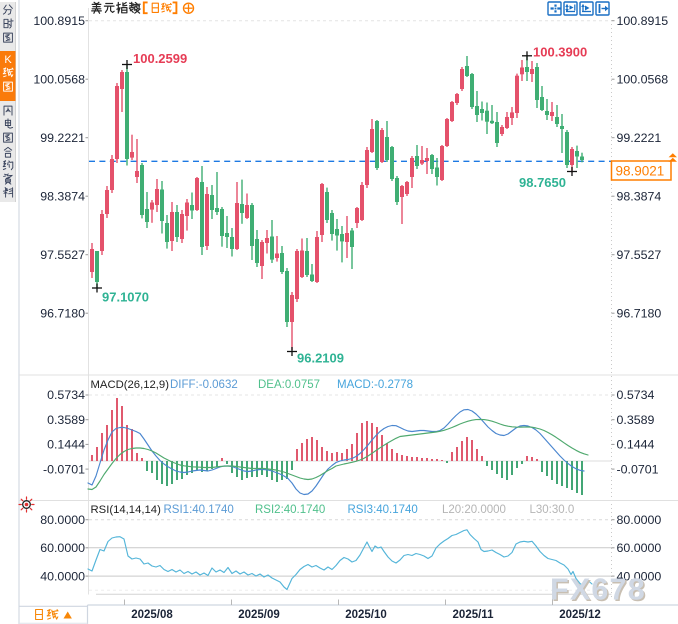  Describe the element at coordinates (152, 615) in the screenshot. I see `svg-text: 2025/08` at that location.